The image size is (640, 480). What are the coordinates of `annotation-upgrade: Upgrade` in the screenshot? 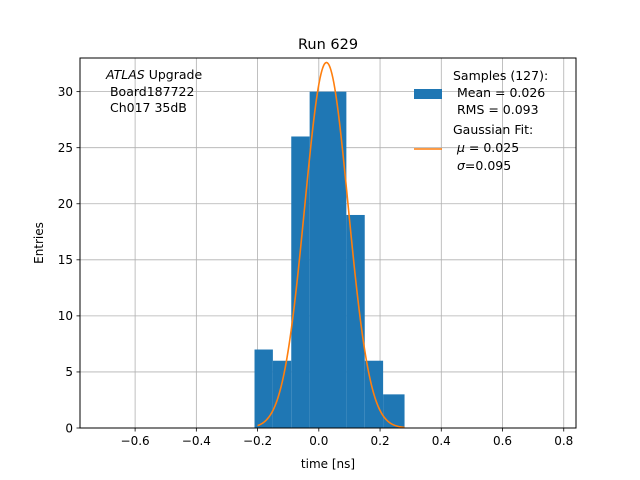 It's located at (174, 74).